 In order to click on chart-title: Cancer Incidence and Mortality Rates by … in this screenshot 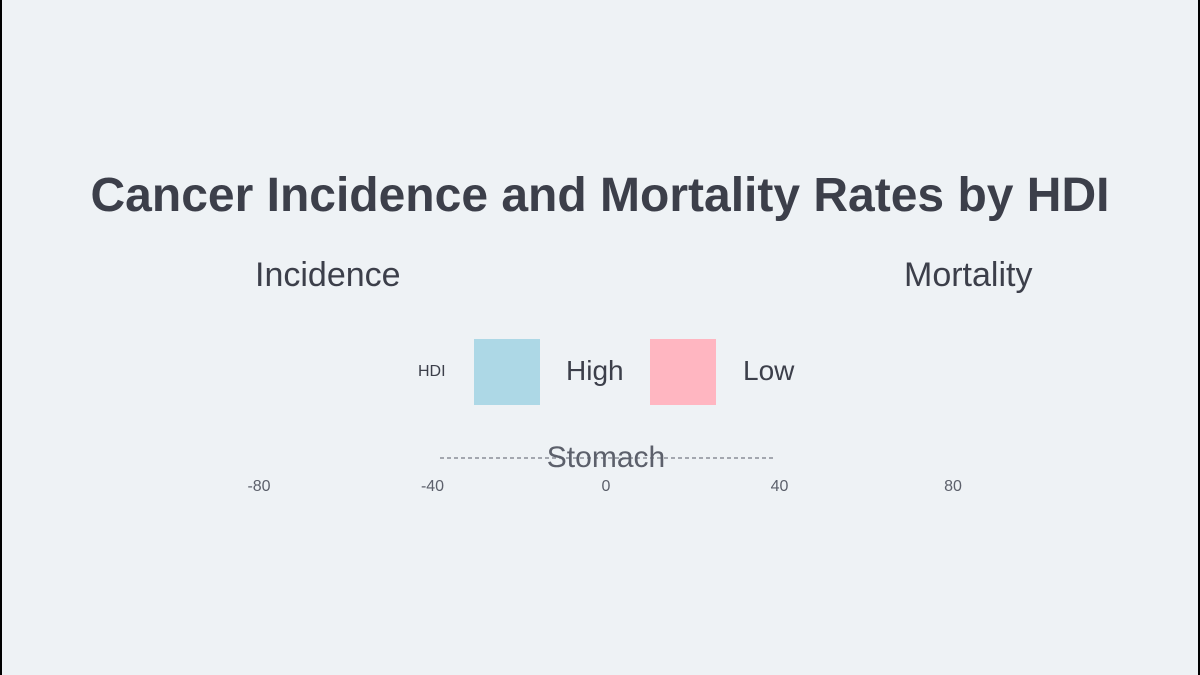, I will do `click(600, 195)`.